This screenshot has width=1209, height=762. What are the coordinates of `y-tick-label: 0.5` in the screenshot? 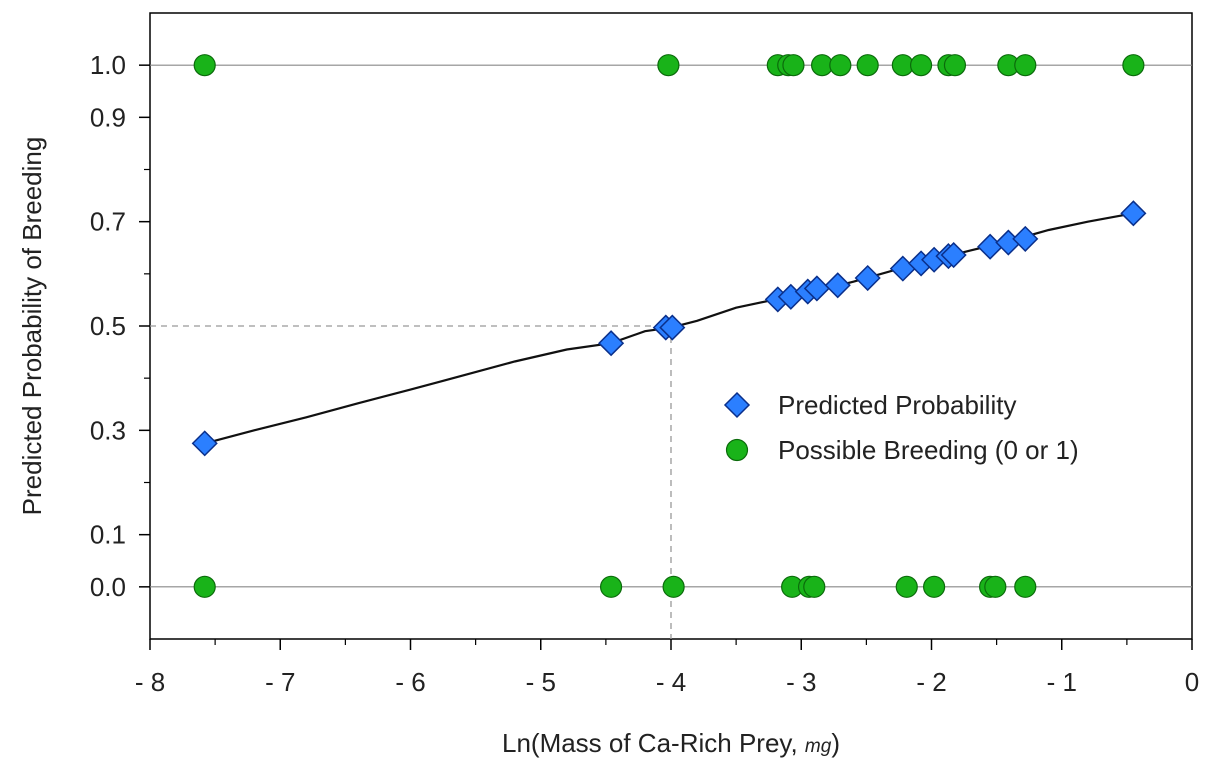 It's located at (108, 326).